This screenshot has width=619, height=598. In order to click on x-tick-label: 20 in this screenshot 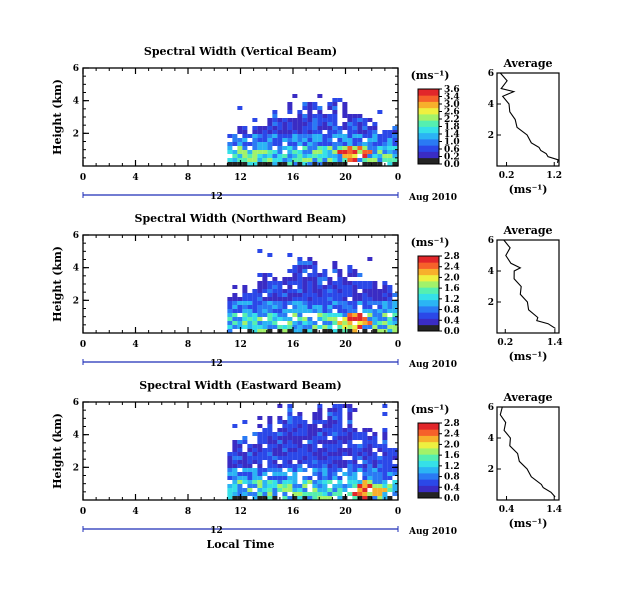, I will do `click(345, 512)`.